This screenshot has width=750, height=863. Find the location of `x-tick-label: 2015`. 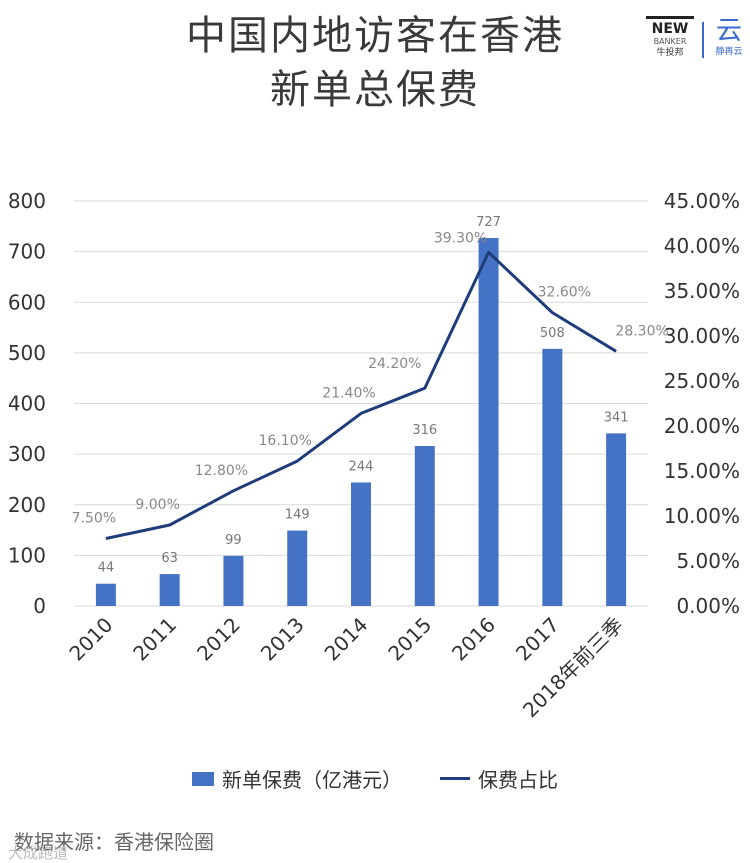

x-tick-label: 2015 is located at coordinates (409, 639).